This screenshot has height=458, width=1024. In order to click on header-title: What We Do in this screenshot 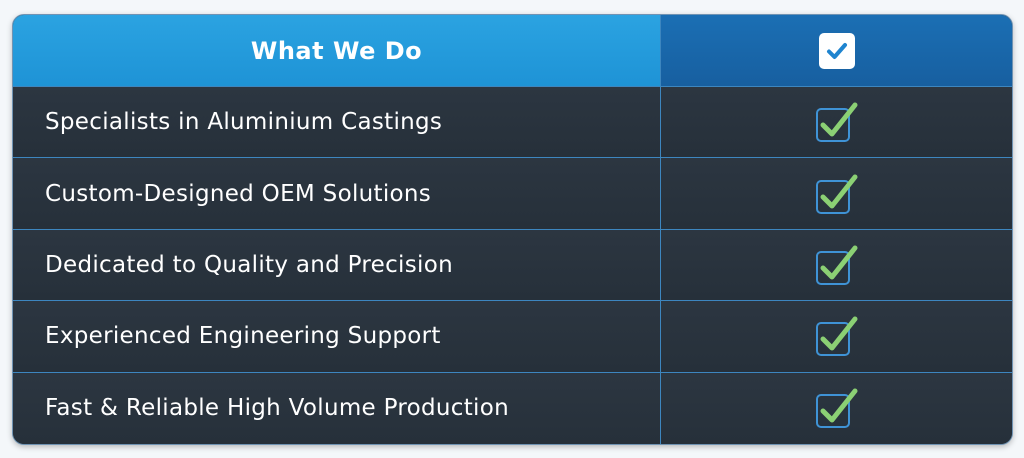, I will do `click(336, 50)`.